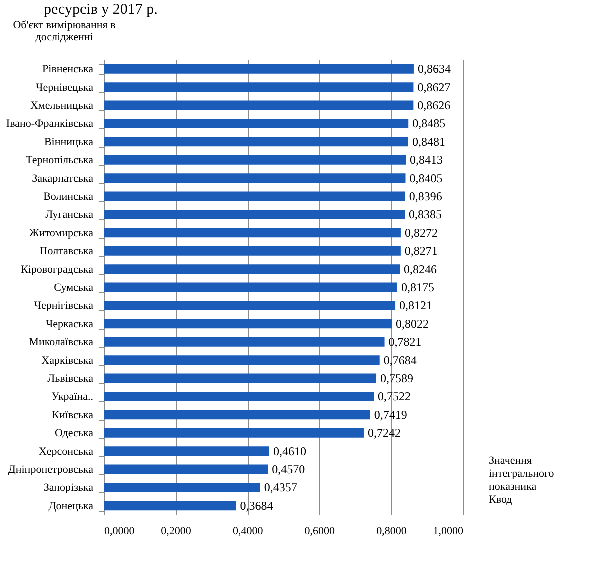 The image size is (592, 570). Describe the element at coordinates (69, 197) in the screenshot. I see `y-tick-label: Волинська` at that location.